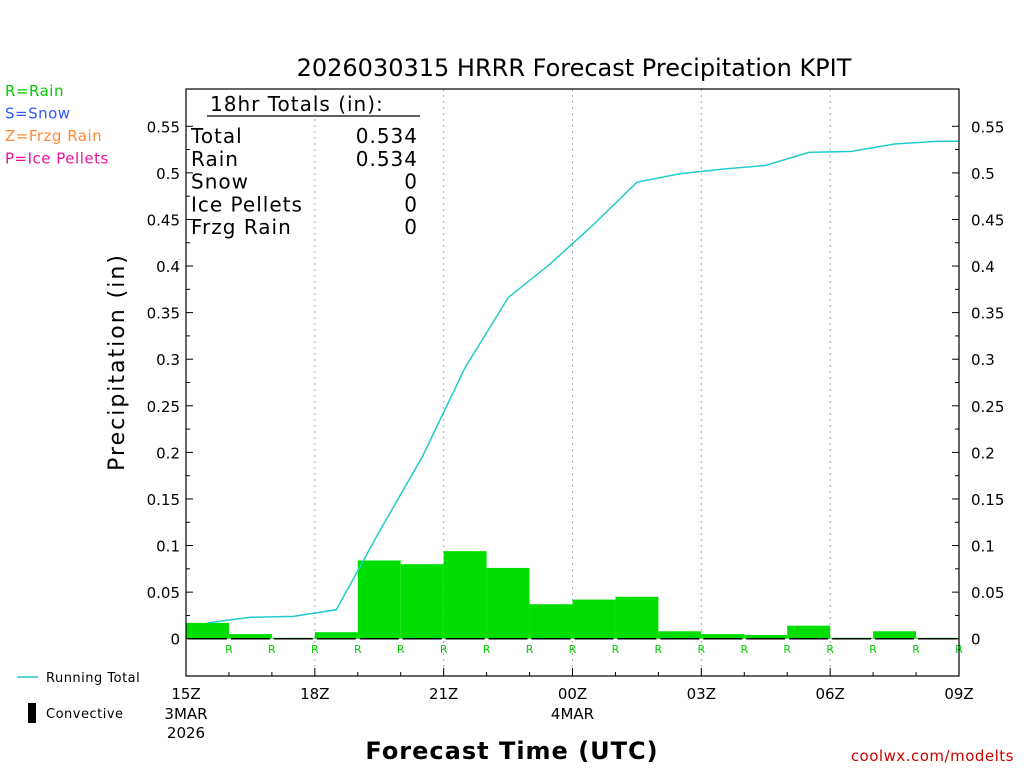  What do you see at coordinates (987, 593) in the screenshot?
I see `ytick-label-right-1: 0.05` at bounding box center [987, 593].